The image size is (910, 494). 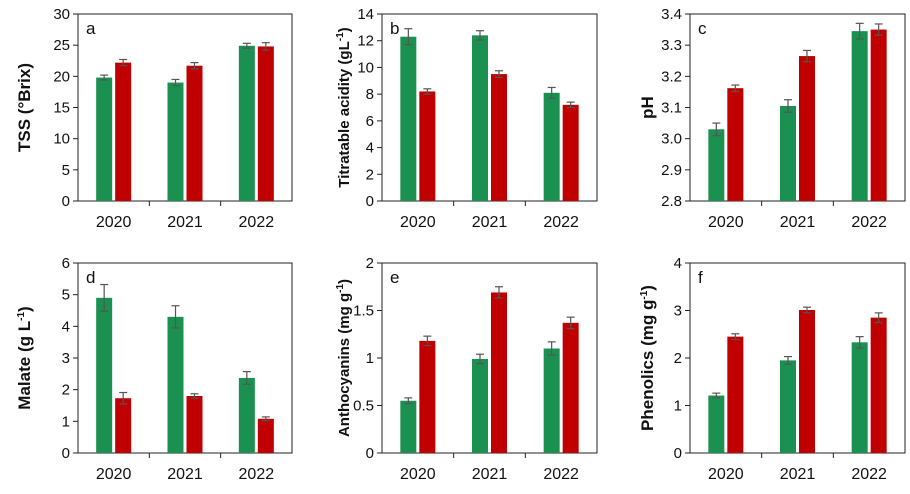 I want to click on y-tick-label: 3, so click(x=66, y=358).